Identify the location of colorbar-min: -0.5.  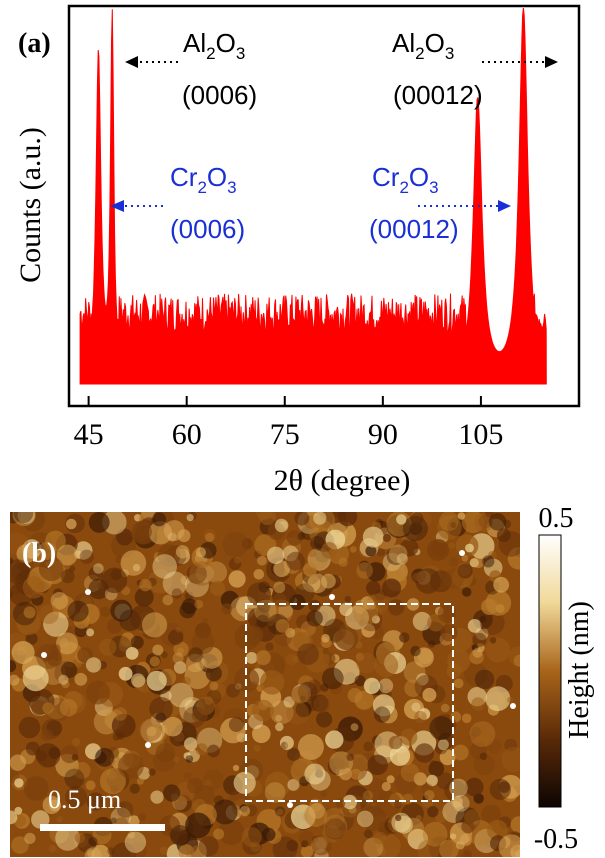
(556, 839).